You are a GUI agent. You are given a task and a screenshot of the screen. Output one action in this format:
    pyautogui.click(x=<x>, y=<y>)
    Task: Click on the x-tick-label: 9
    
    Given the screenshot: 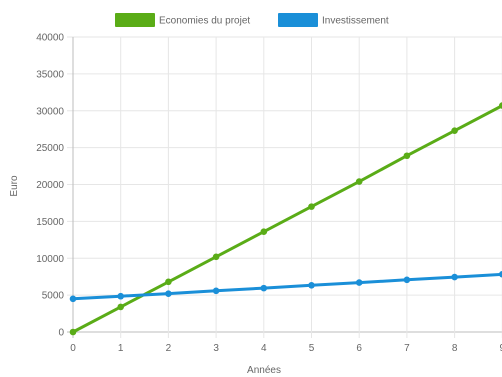 What is the action you would take?
    pyautogui.click(x=501, y=348)
    